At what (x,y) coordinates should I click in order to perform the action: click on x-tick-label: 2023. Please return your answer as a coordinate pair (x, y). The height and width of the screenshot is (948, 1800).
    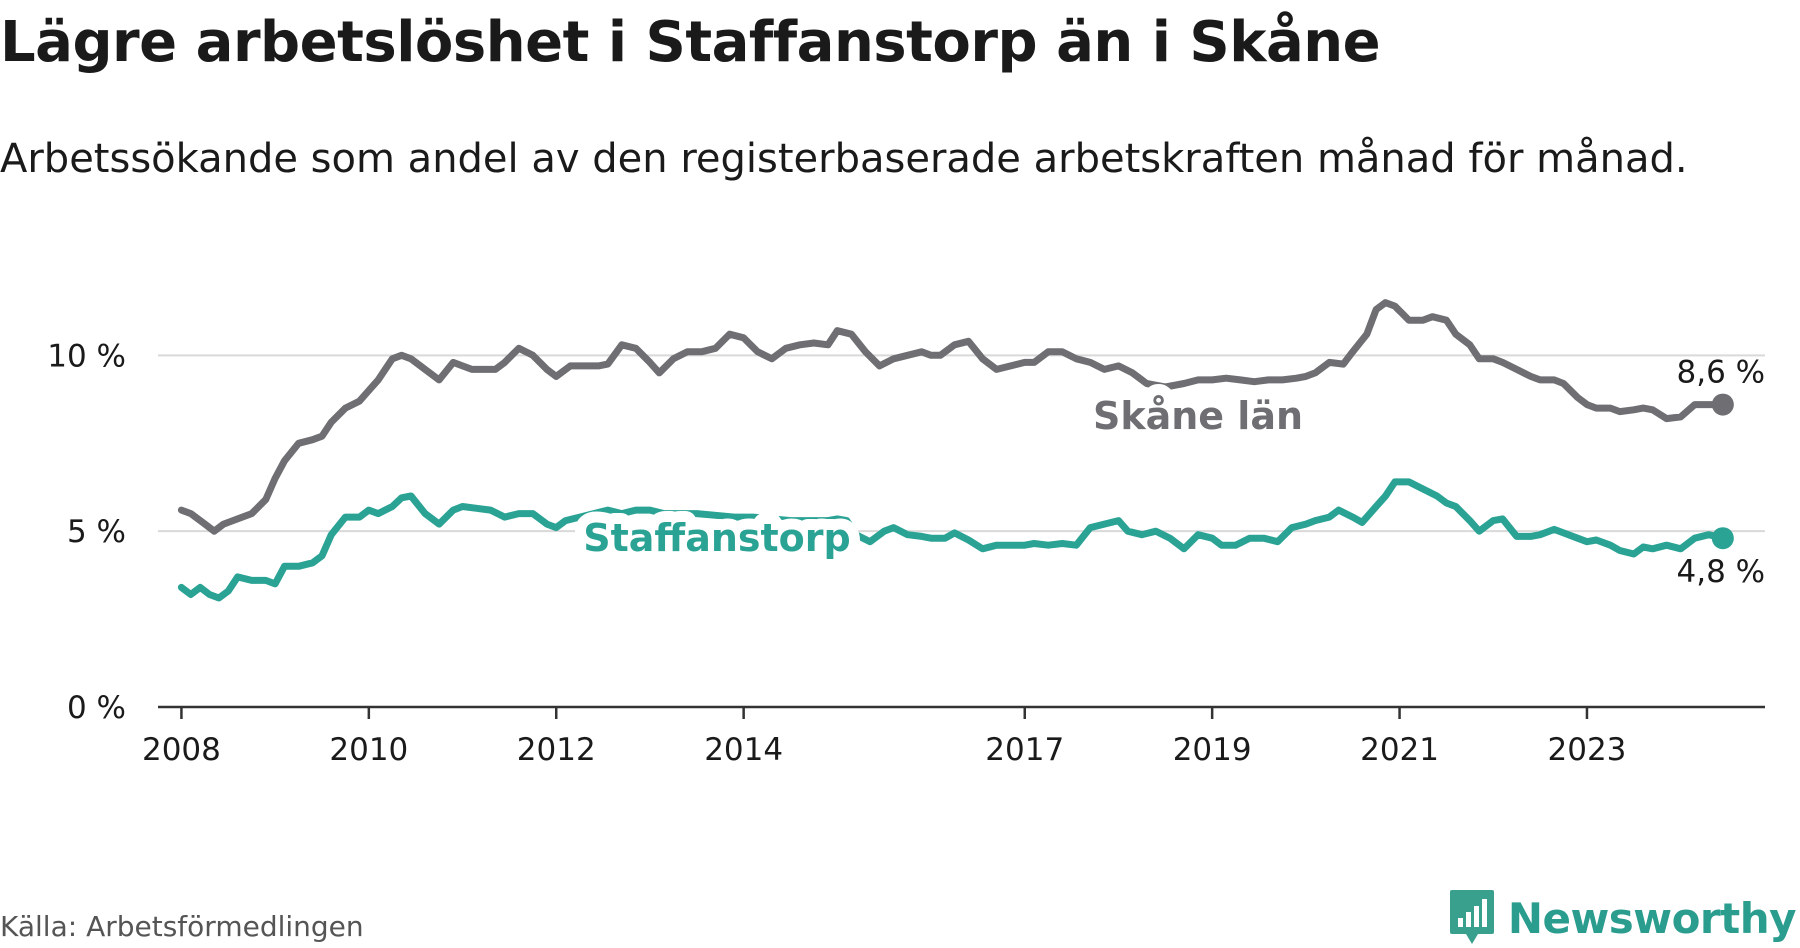
    Looking at the image, I should click on (1587, 750).